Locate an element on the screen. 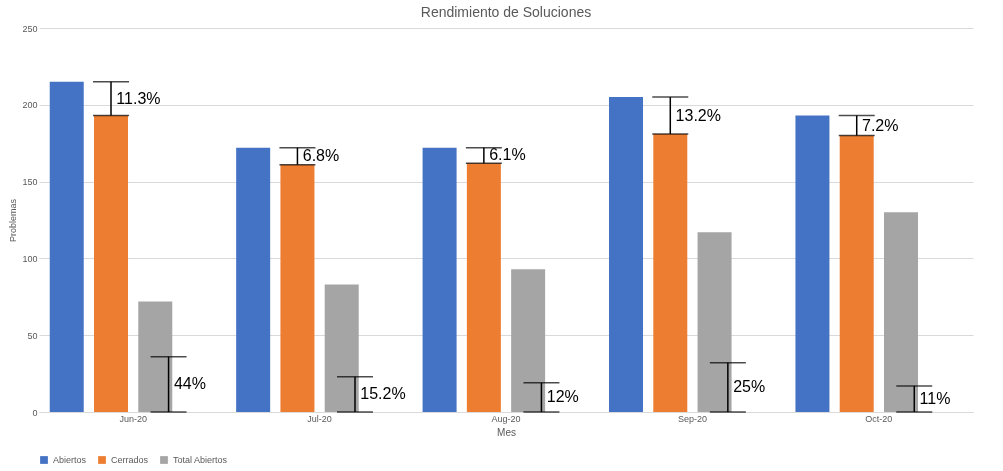  annotation: 6.8% is located at coordinates (321, 156).